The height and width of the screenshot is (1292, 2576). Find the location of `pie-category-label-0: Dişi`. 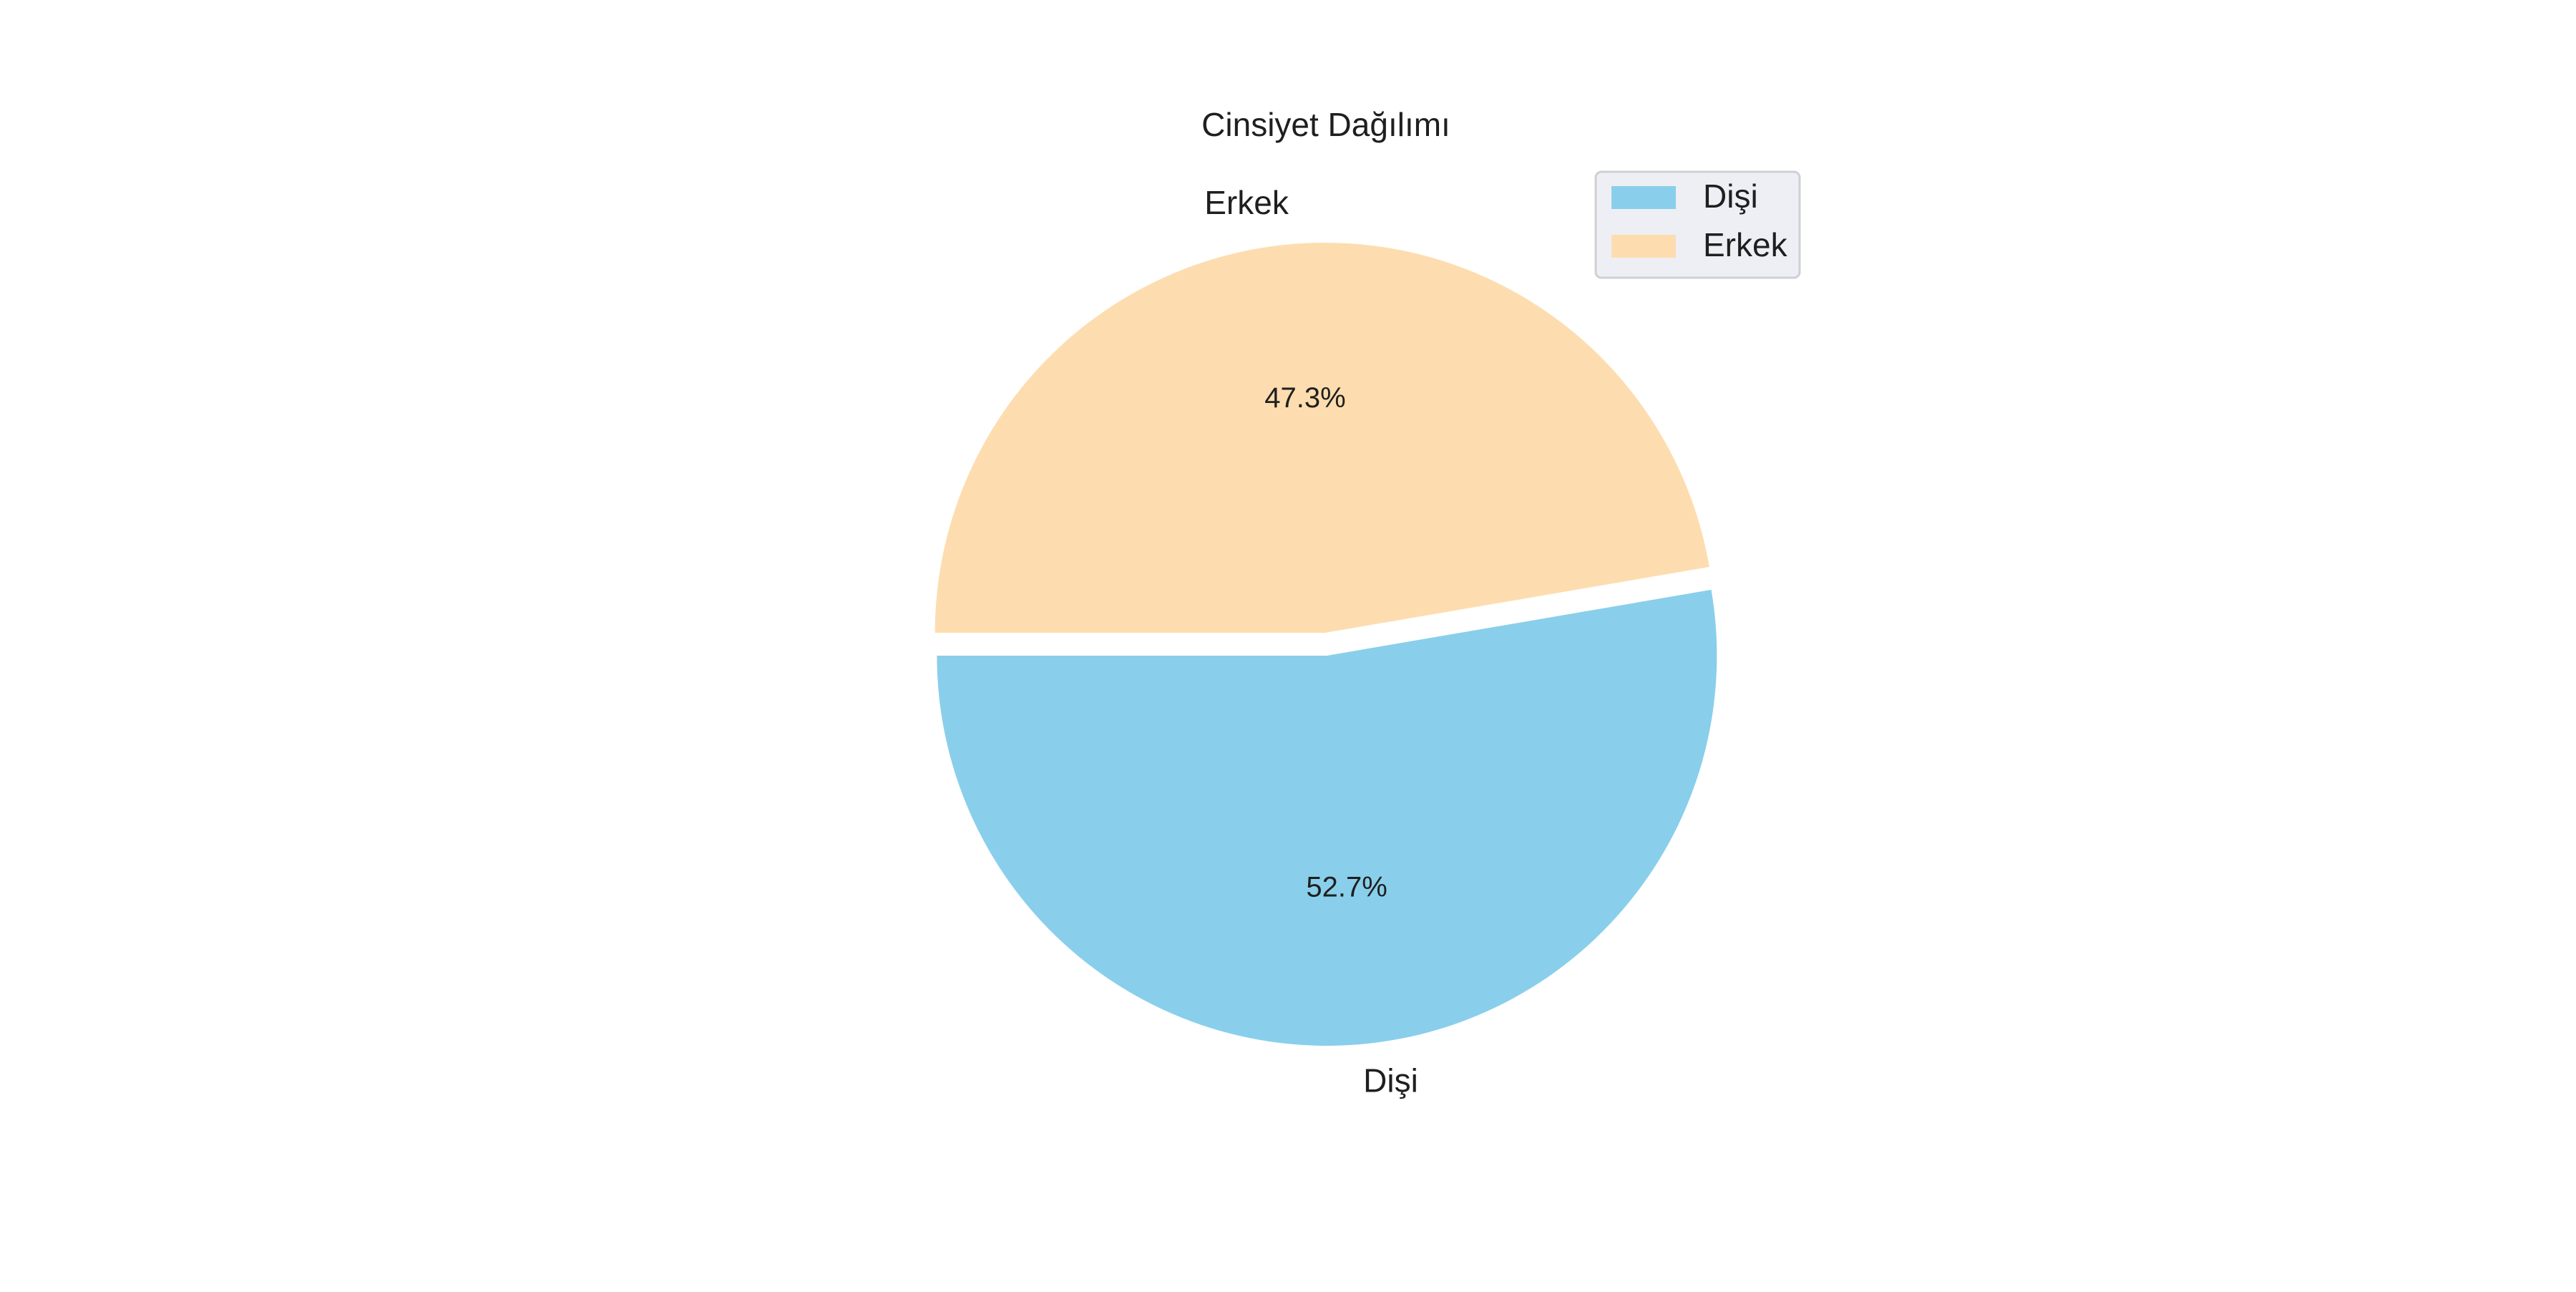

pie-category-label-0: Dişi is located at coordinates (1390, 1080).